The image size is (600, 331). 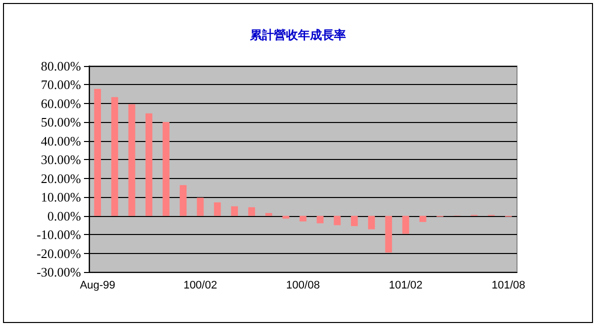 What do you see at coordinates (64, 216) in the screenshot?
I see `y-tick-label: 0.00%` at bounding box center [64, 216].